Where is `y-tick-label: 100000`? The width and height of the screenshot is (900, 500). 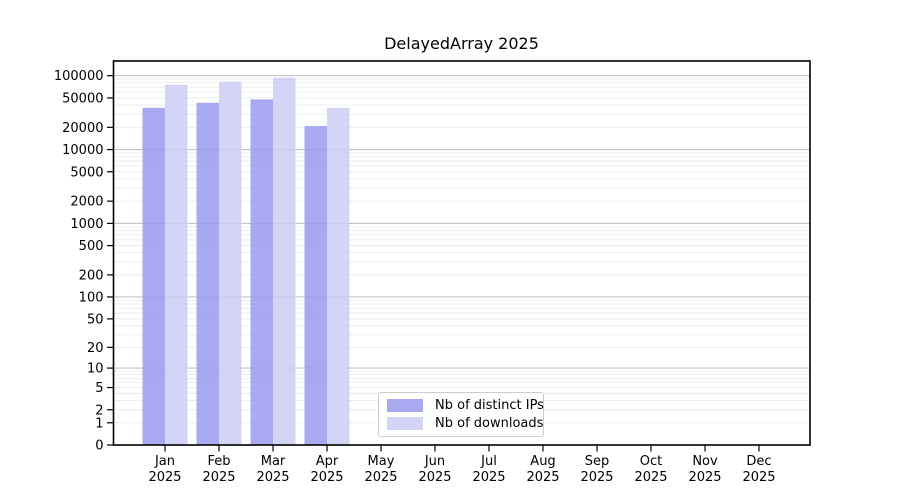
y-tick-label: 100000 is located at coordinates (79, 76).